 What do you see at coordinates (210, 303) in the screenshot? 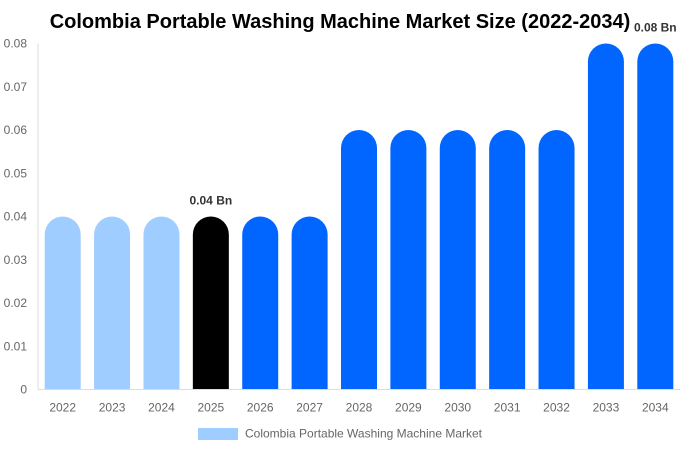
I see `bar-2025` at bounding box center [210, 303].